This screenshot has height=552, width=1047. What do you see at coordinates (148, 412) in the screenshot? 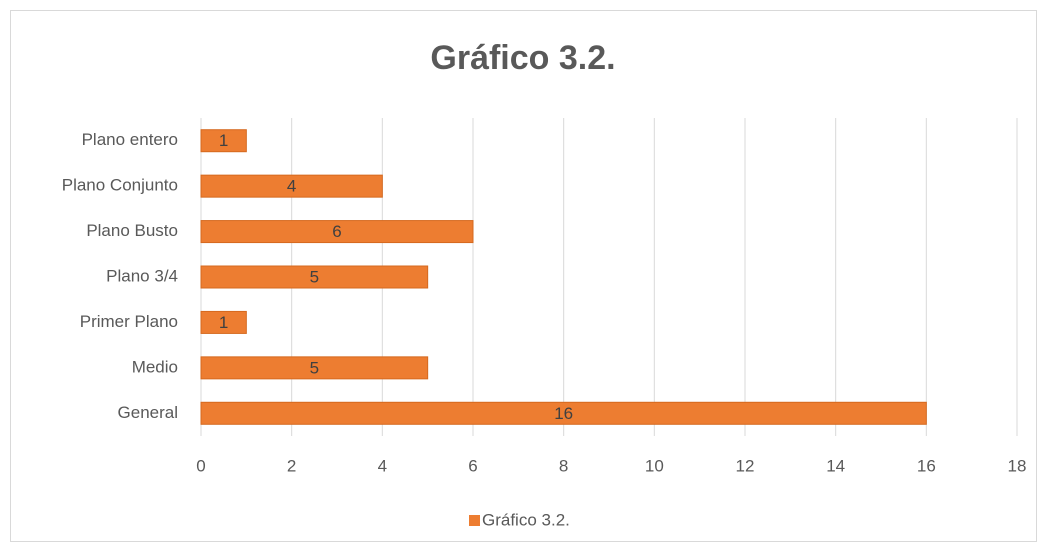
I see `y-tick-label: General` at bounding box center [148, 412].